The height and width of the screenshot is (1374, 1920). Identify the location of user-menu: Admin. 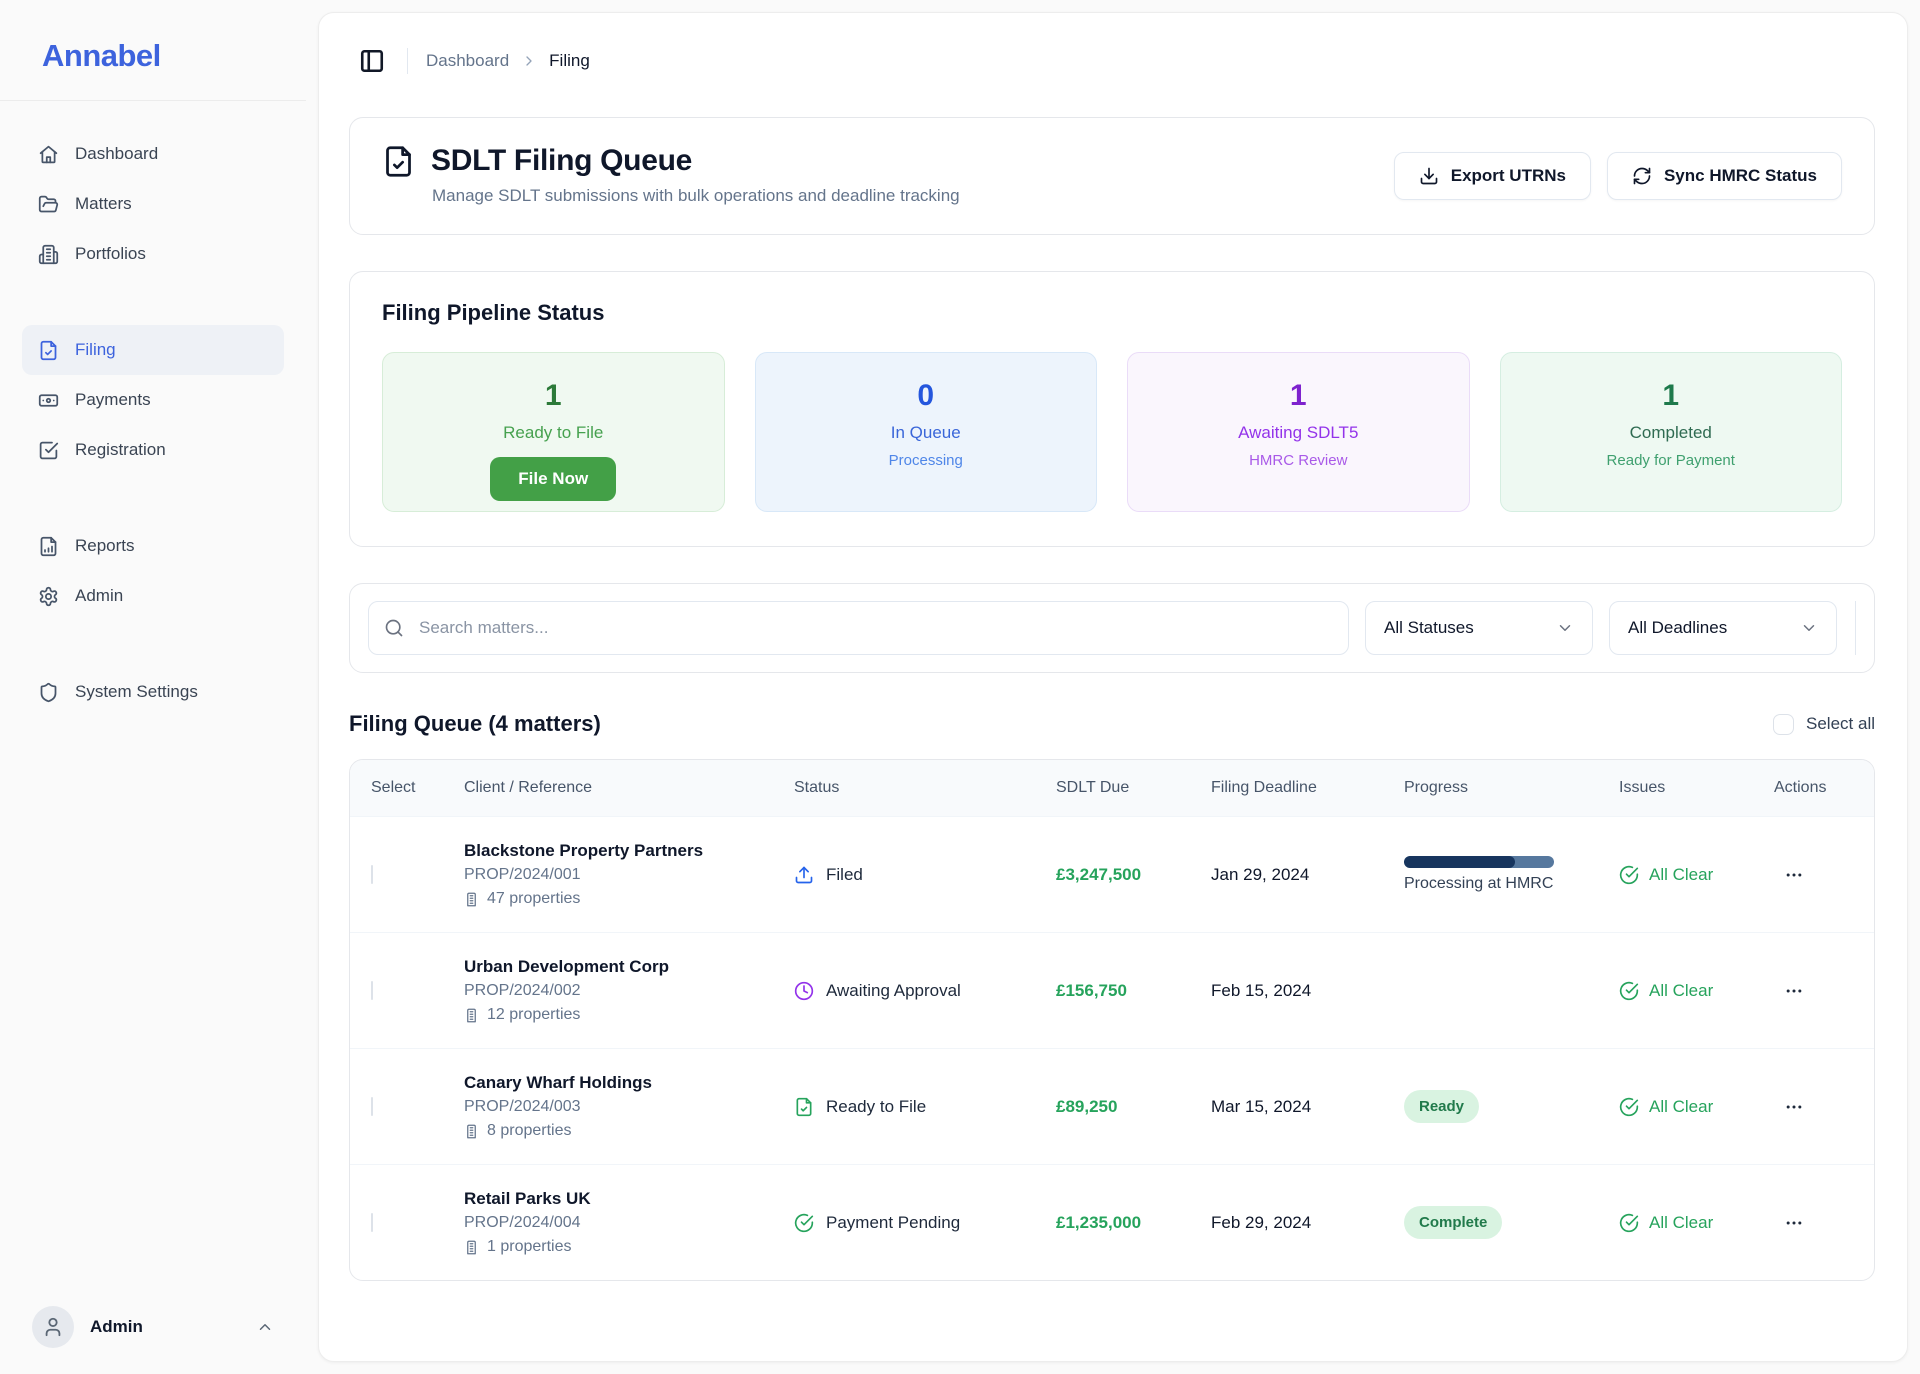
(153, 1327).